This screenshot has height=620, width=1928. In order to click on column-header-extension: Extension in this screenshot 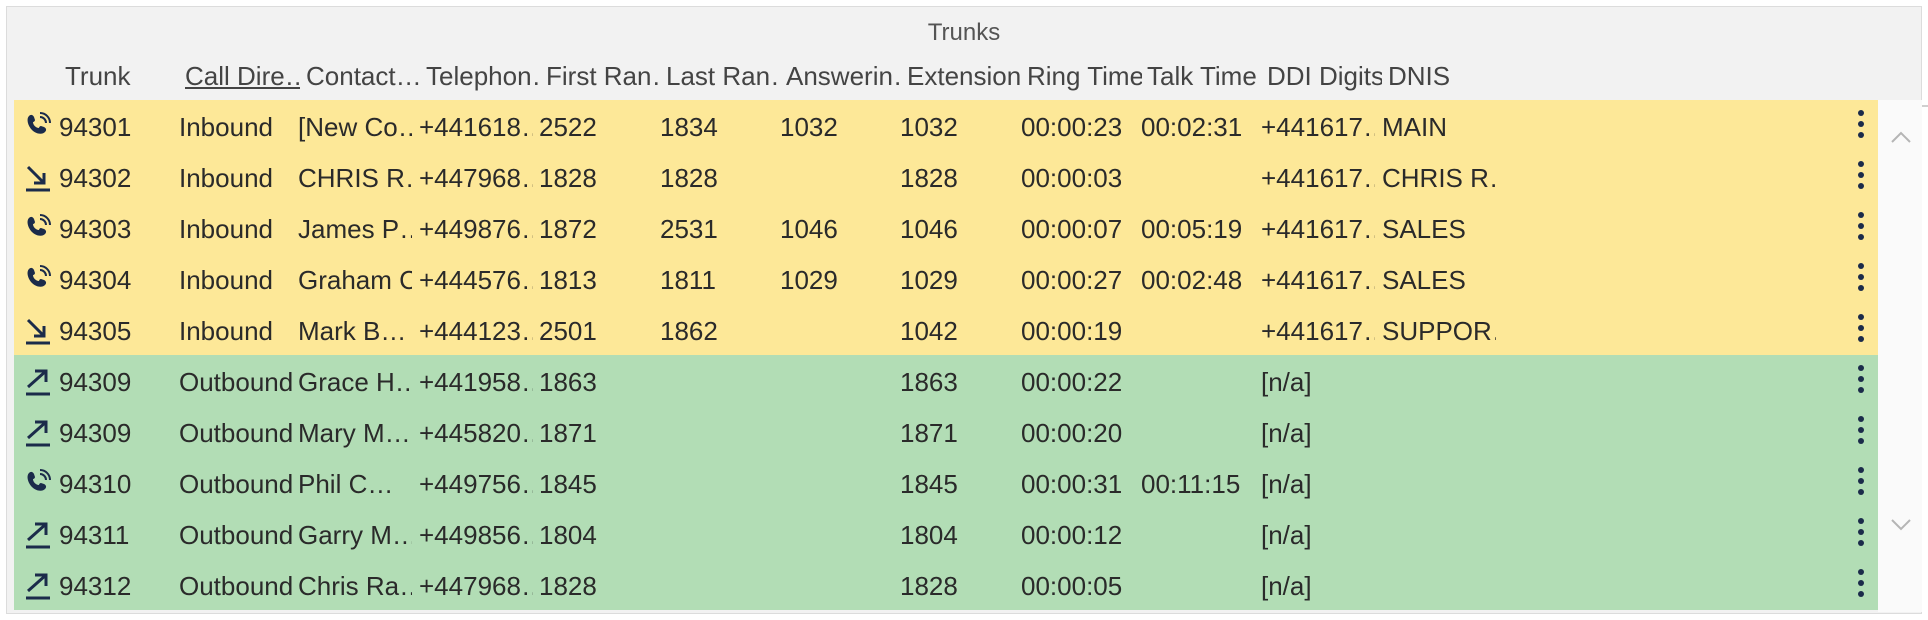, I will do `click(964, 76)`.